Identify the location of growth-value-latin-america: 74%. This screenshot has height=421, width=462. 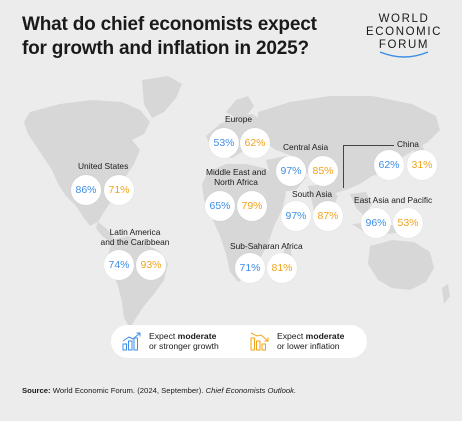
(119, 265).